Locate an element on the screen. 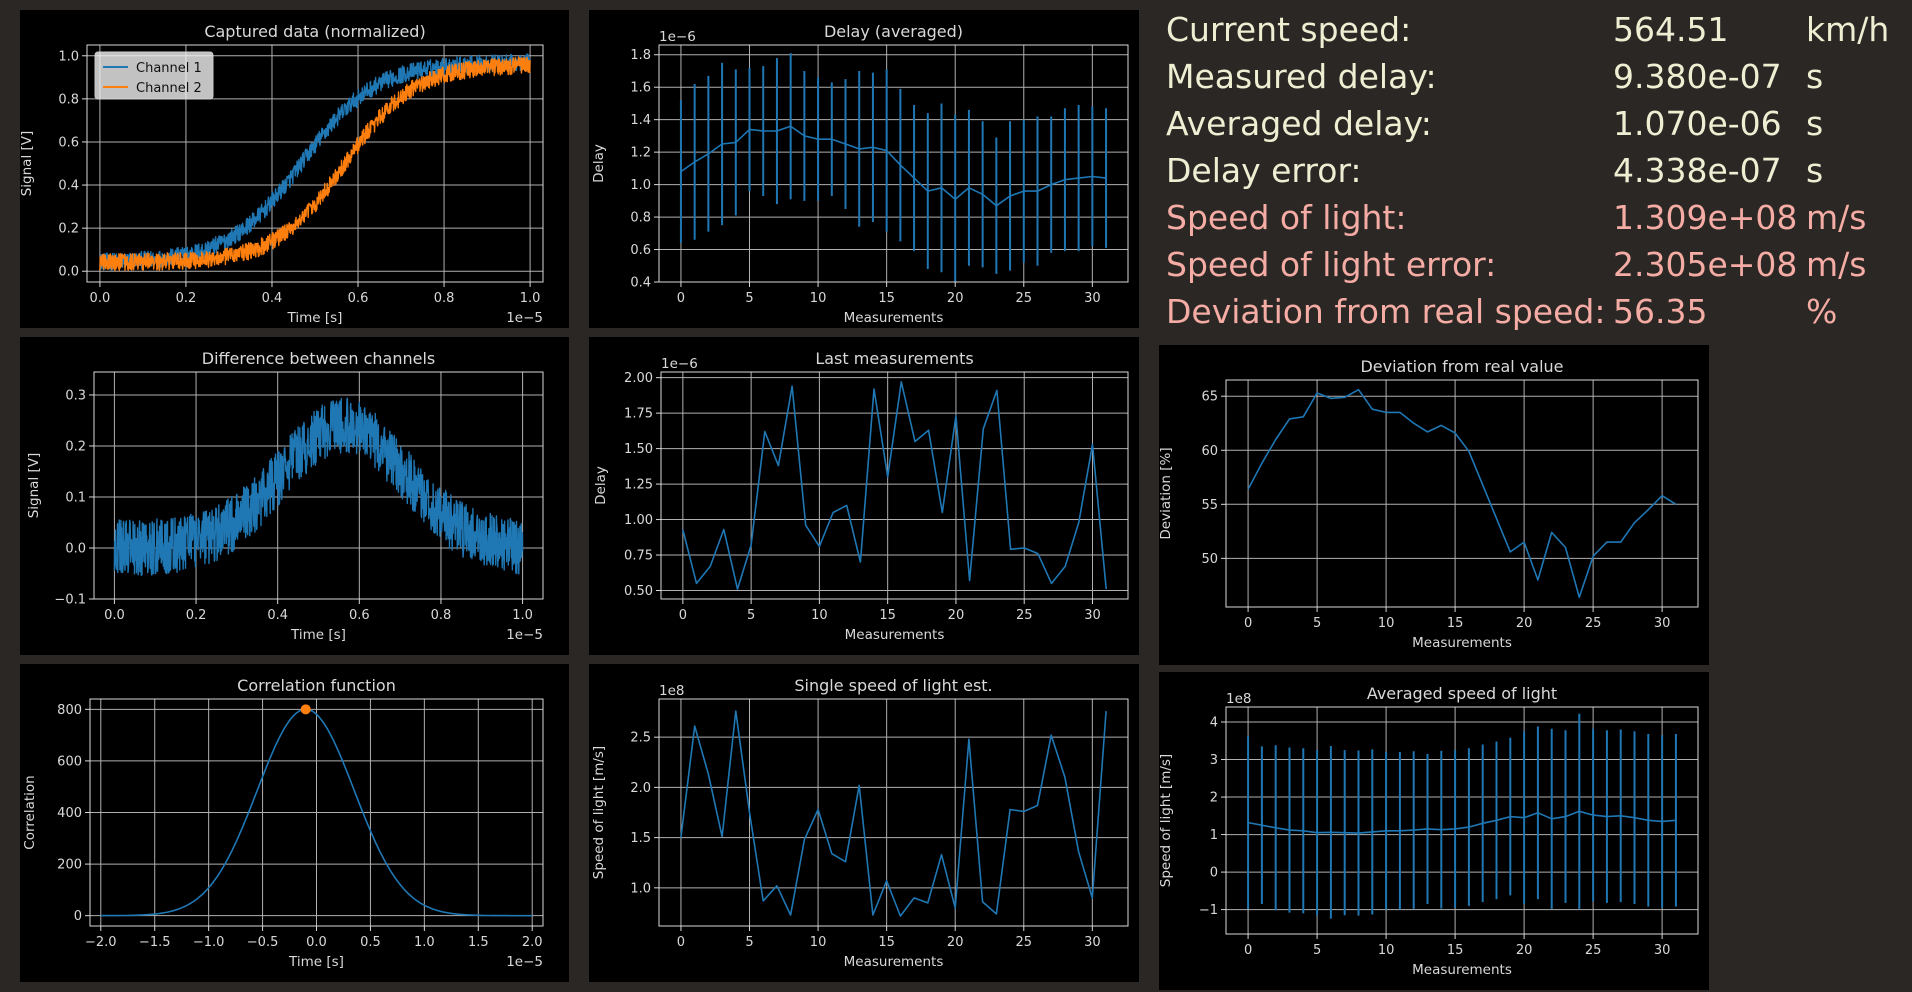  stat-label: Measured delay: is located at coordinates (1301, 76).